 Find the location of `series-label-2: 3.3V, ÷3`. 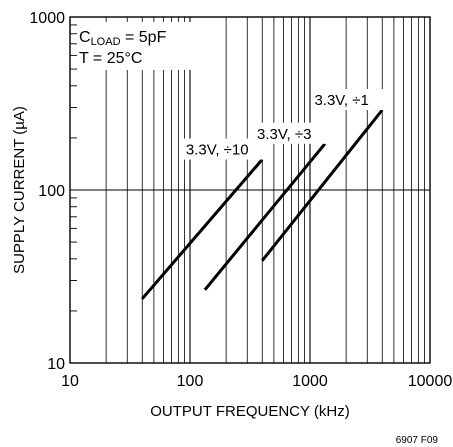

series-label-2: 3.3V, ÷3 is located at coordinates (284, 134).